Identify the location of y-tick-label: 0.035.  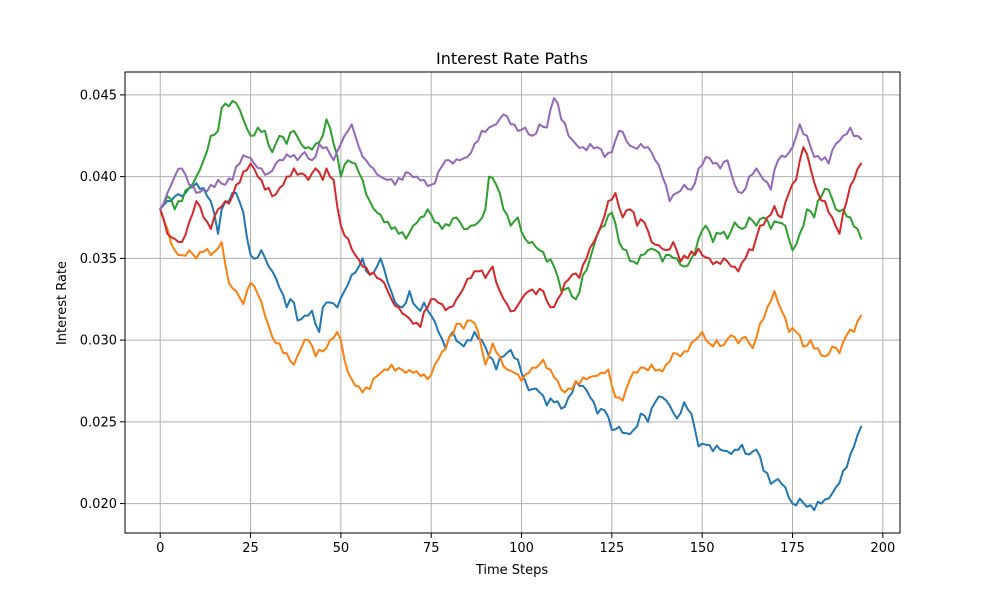
(98, 259).